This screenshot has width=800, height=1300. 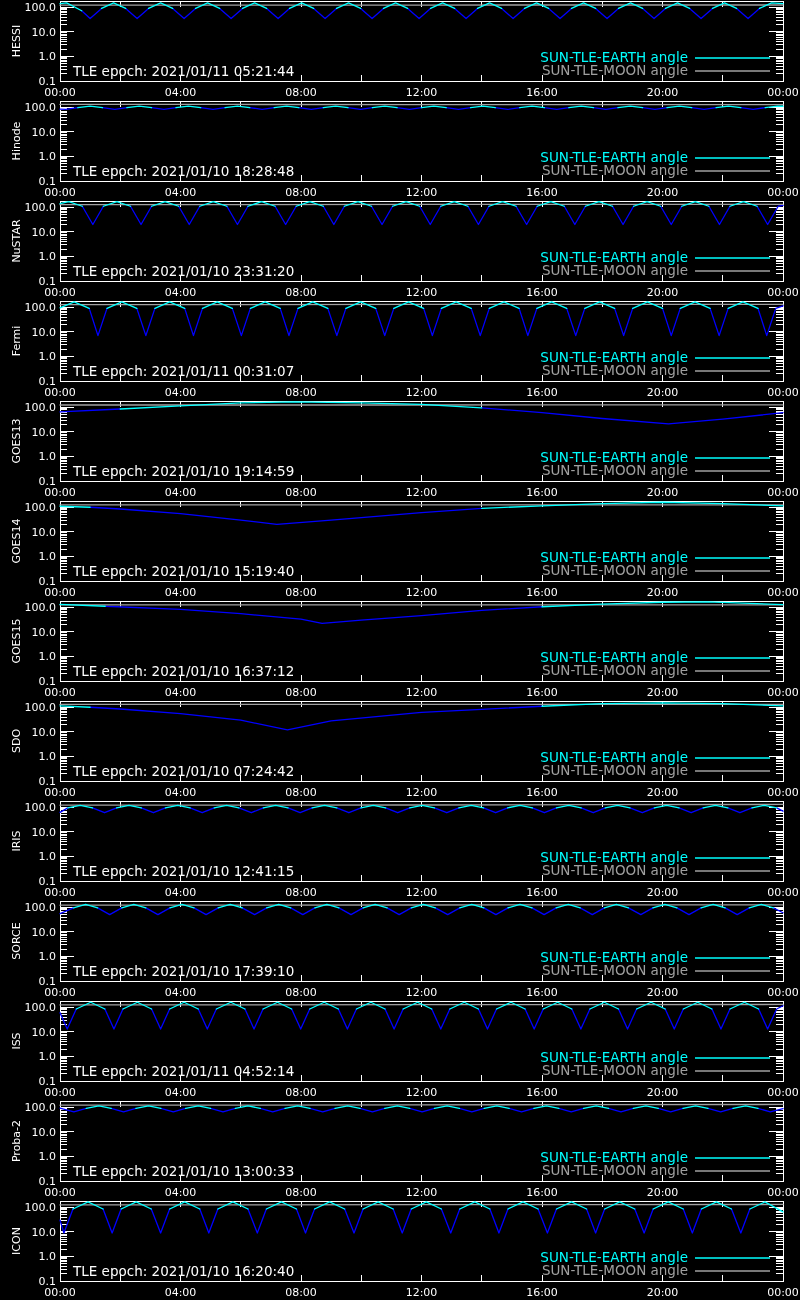 What do you see at coordinates (16, 541) in the screenshot?
I see `y-axis-title: GOES14` at bounding box center [16, 541].